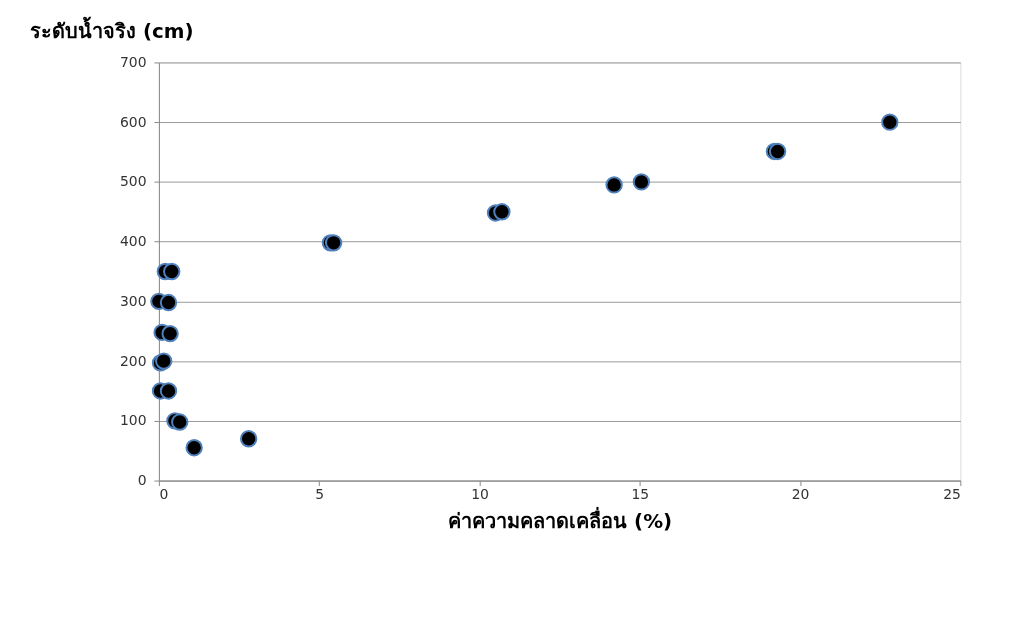  Describe the element at coordinates (640, 493) in the screenshot. I see `x-tick-label: 15` at that location.